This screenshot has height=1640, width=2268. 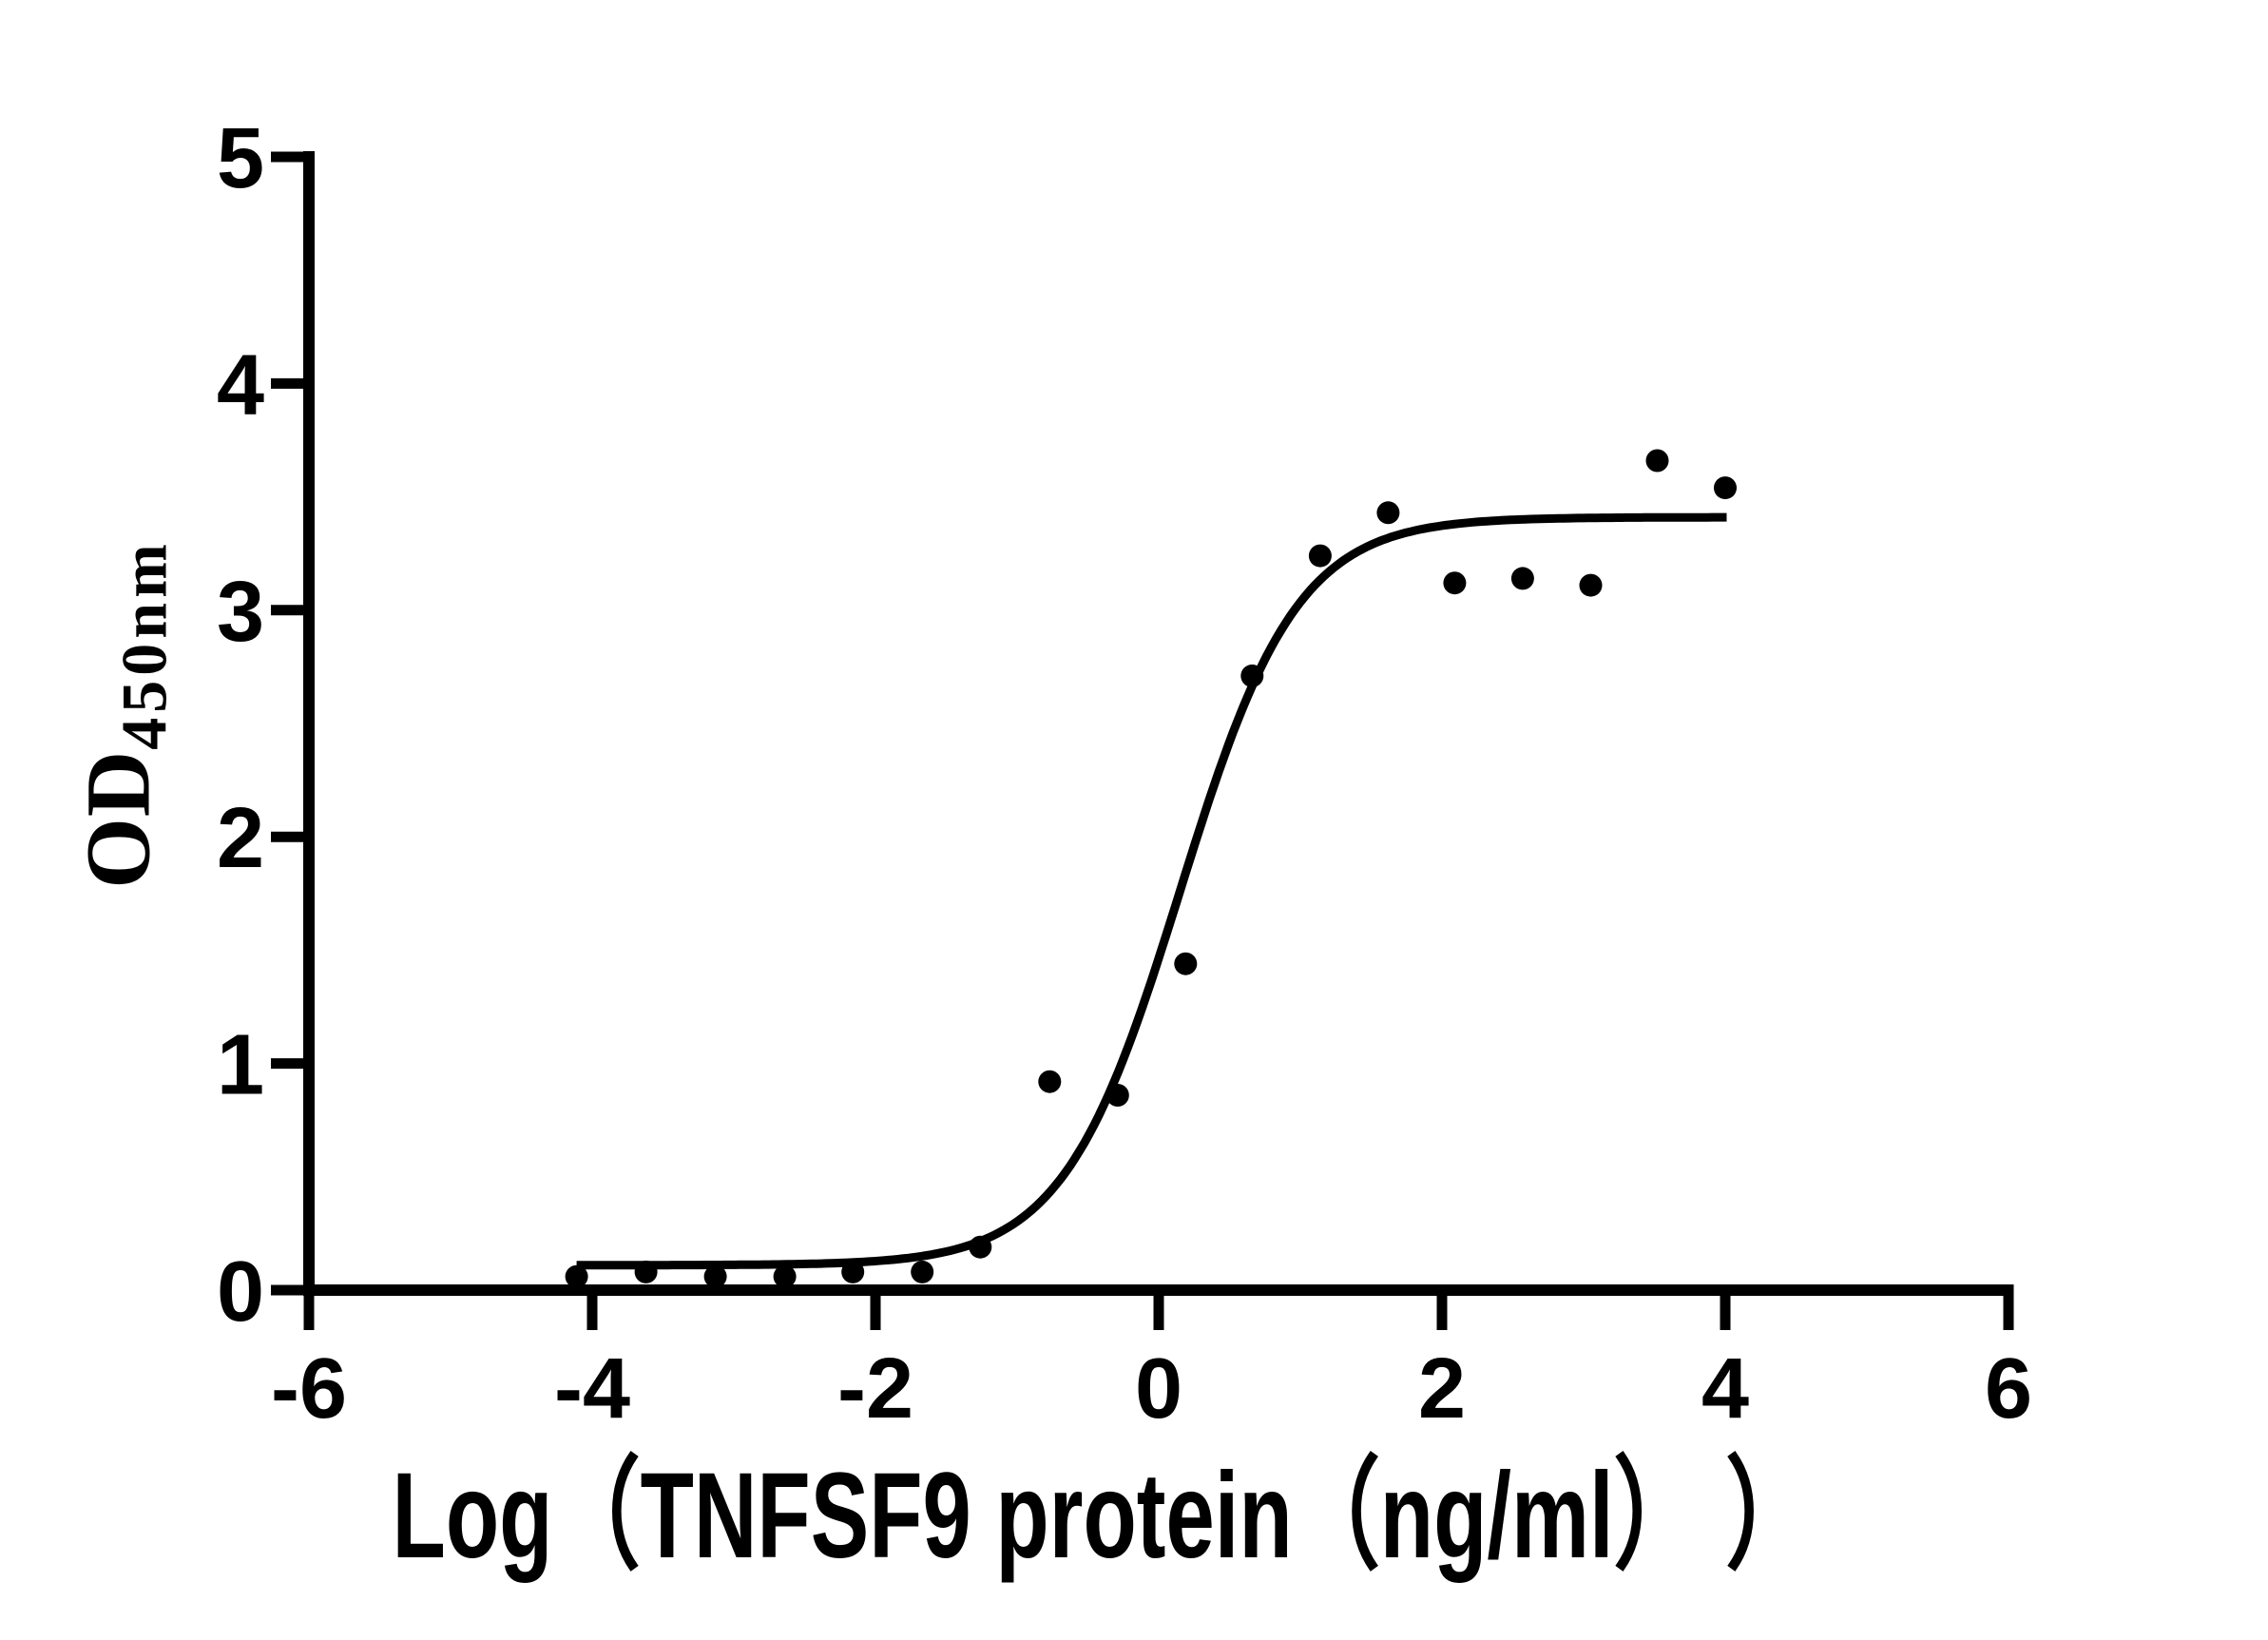 What do you see at coordinates (309, 1389) in the screenshot?
I see `x-tick-label: -6` at bounding box center [309, 1389].